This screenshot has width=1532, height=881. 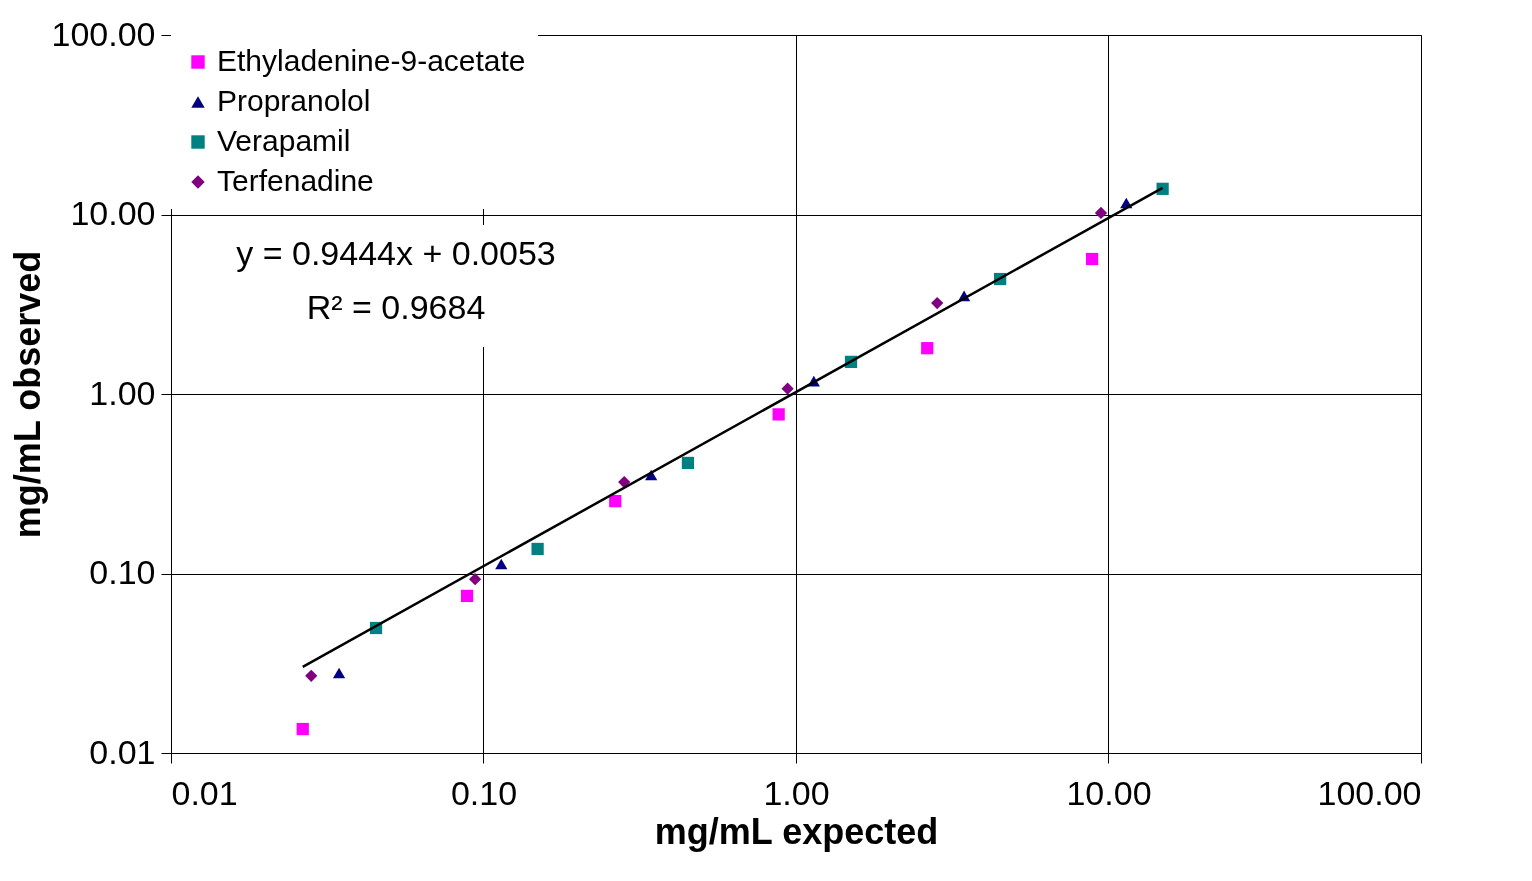 What do you see at coordinates (122, 392) in the screenshot?
I see `y-tick-label: 1.00` at bounding box center [122, 392].